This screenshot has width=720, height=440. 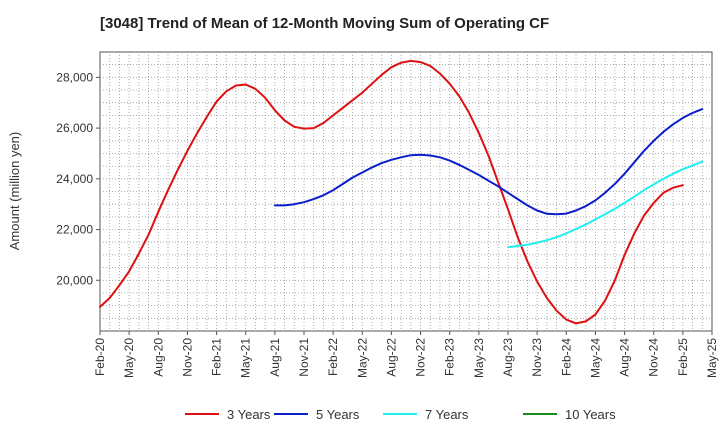 I want to click on legend: 3 Years 5 Years 7 Years 10 Years, so click(x=400, y=414).